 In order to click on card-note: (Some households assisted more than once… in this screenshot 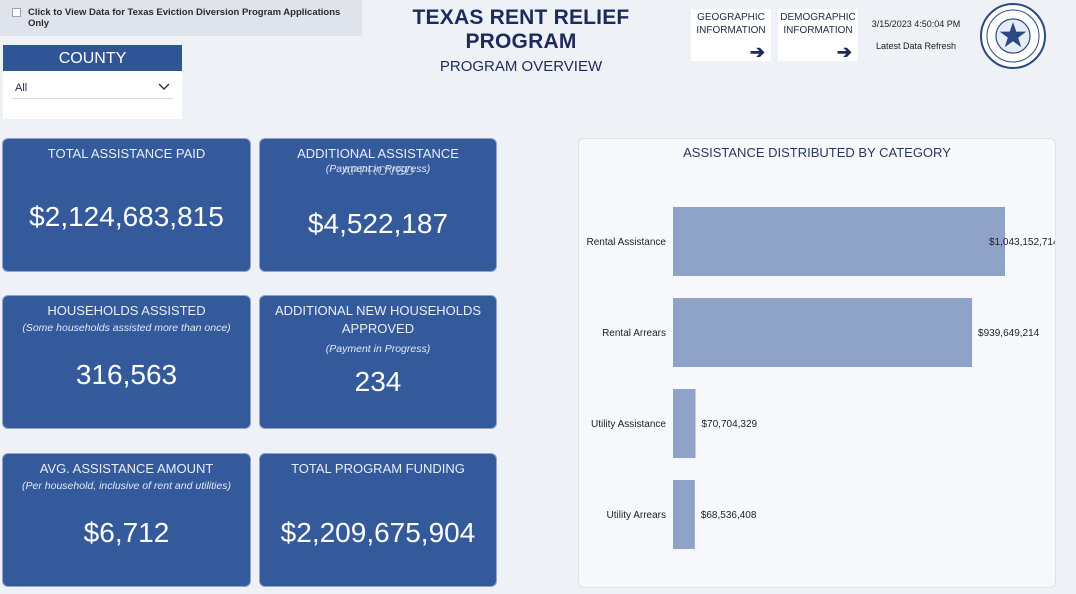, I will do `click(126, 328)`.